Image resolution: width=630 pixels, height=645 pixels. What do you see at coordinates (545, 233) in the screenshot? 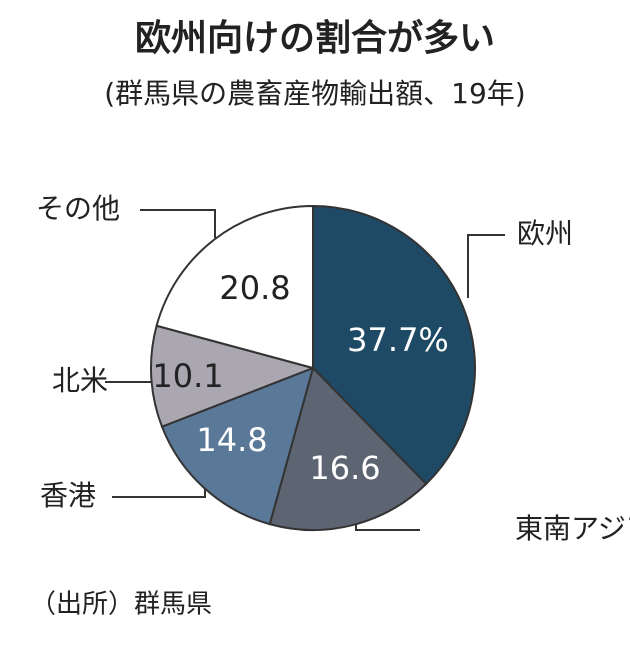
I see `category-label: 欧州` at bounding box center [545, 233].